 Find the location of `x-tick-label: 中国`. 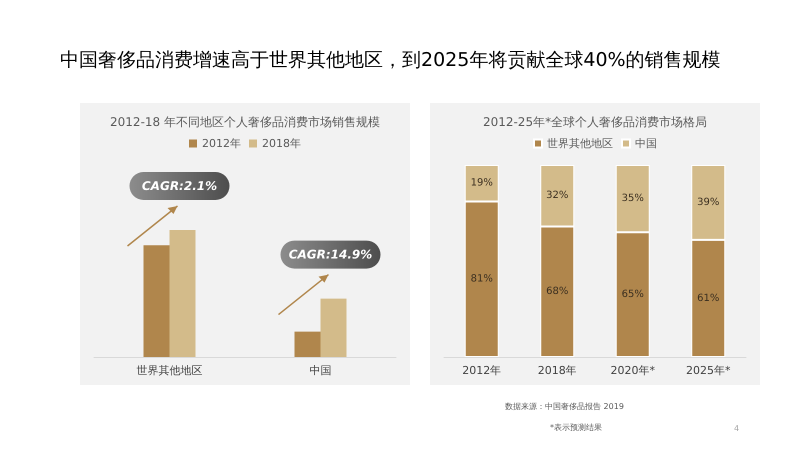

x-tick-label: 中国 is located at coordinates (321, 370).